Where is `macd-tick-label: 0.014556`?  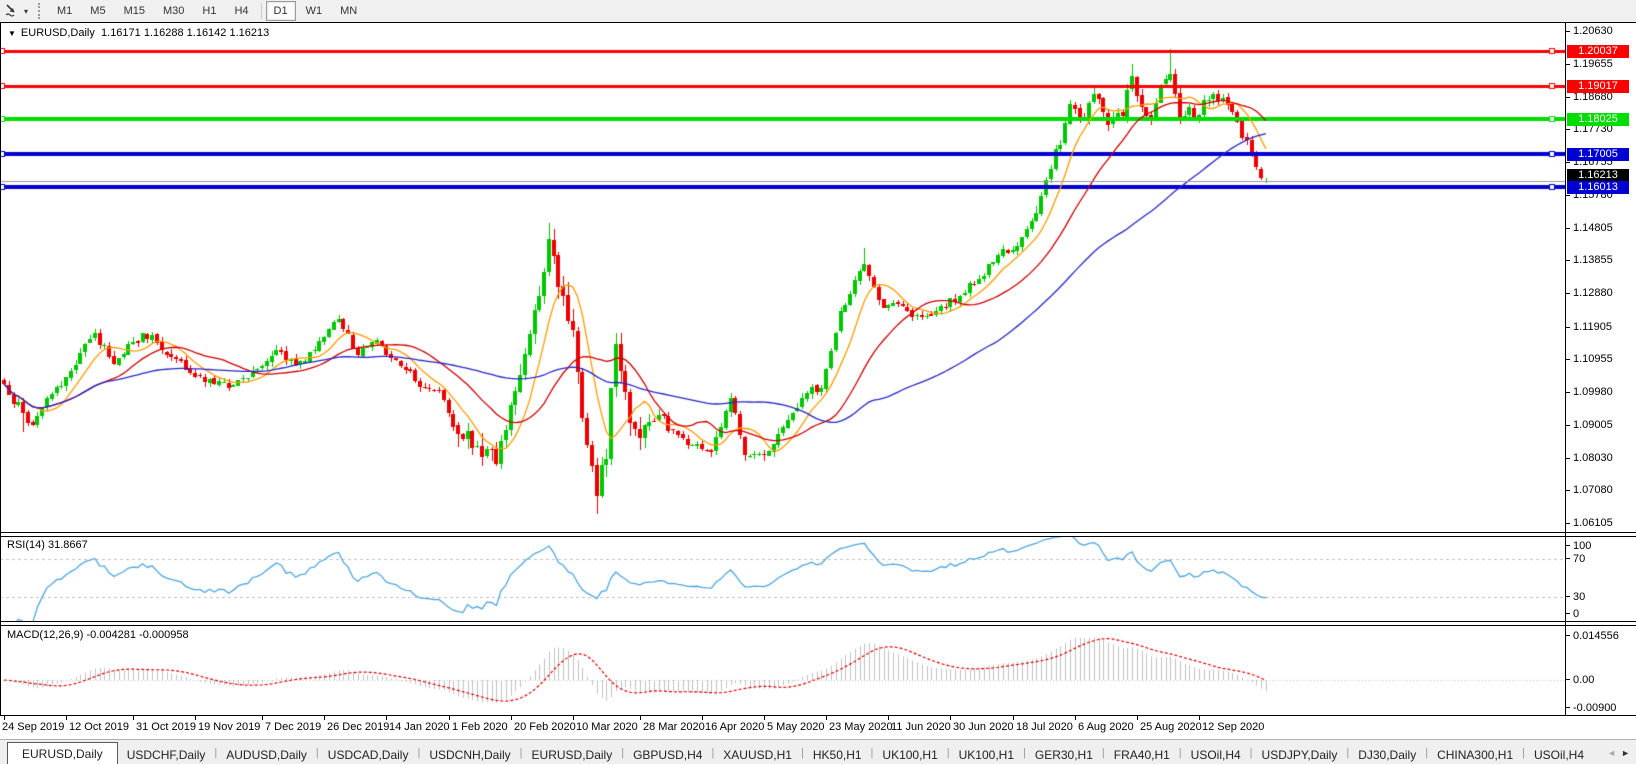
macd-tick-label: 0.014556 is located at coordinates (1596, 636).